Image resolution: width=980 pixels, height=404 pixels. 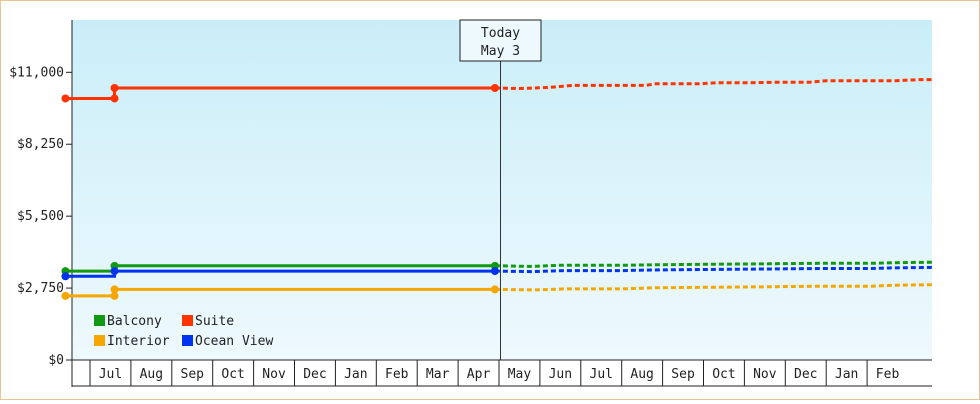 I want to click on x-tick-label: Jun, so click(x=560, y=374).